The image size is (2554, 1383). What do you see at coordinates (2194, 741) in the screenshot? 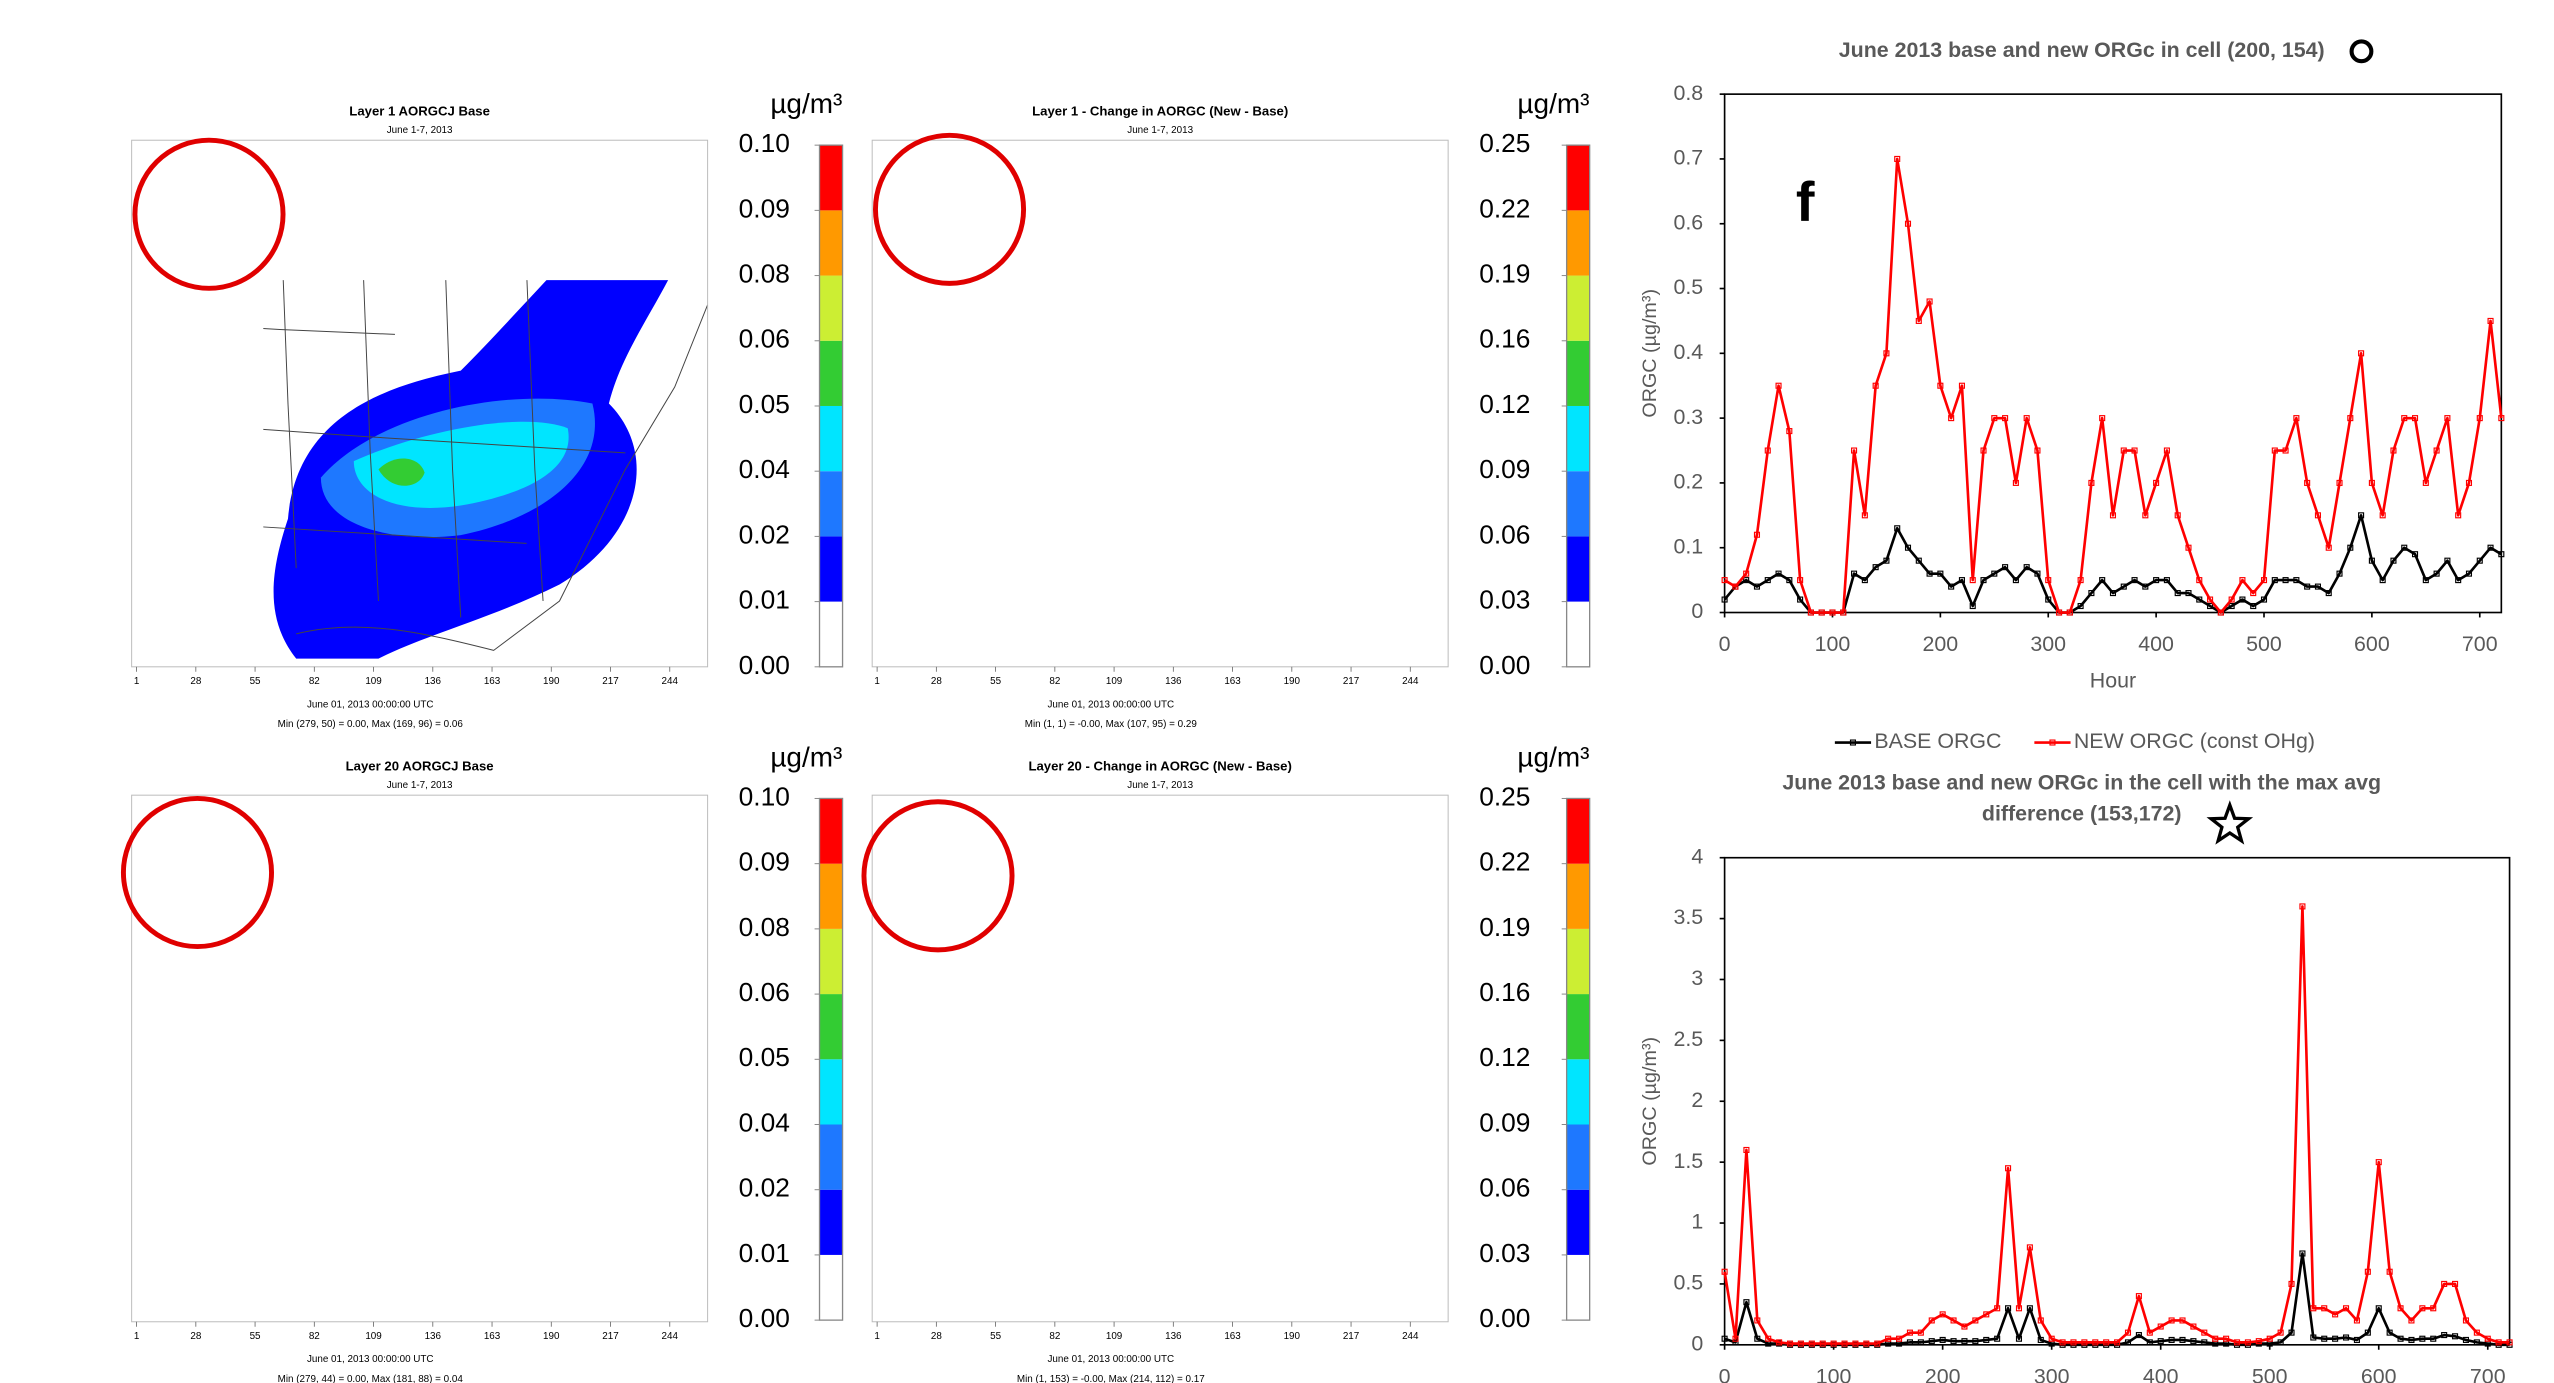
I see `legend-label: NEW ORGC (const OHg)` at bounding box center [2194, 741].